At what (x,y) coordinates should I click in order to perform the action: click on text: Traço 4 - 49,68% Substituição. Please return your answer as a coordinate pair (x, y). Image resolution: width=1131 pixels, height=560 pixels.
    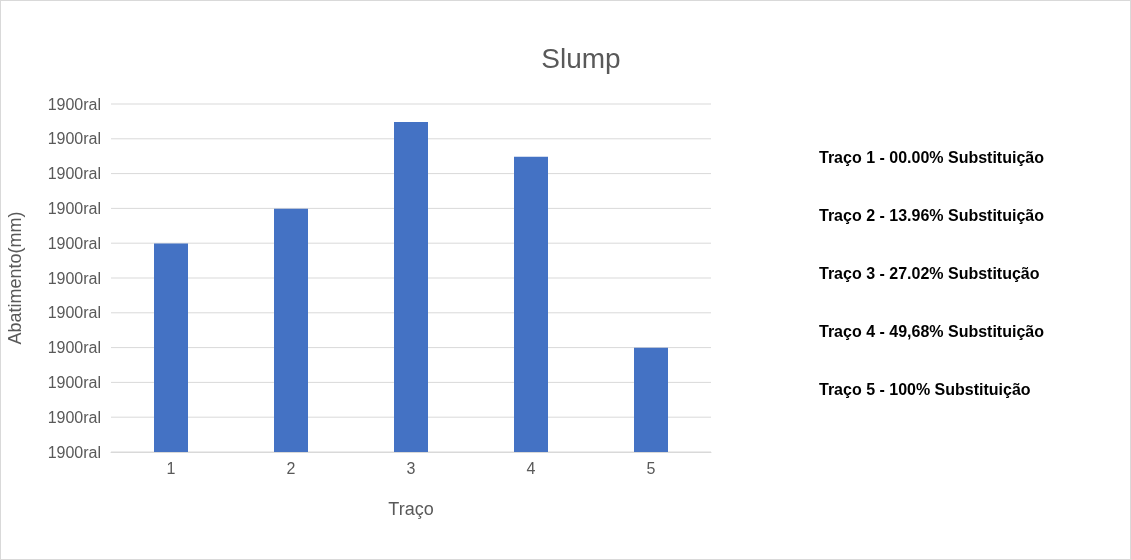
    Looking at the image, I should click on (932, 331).